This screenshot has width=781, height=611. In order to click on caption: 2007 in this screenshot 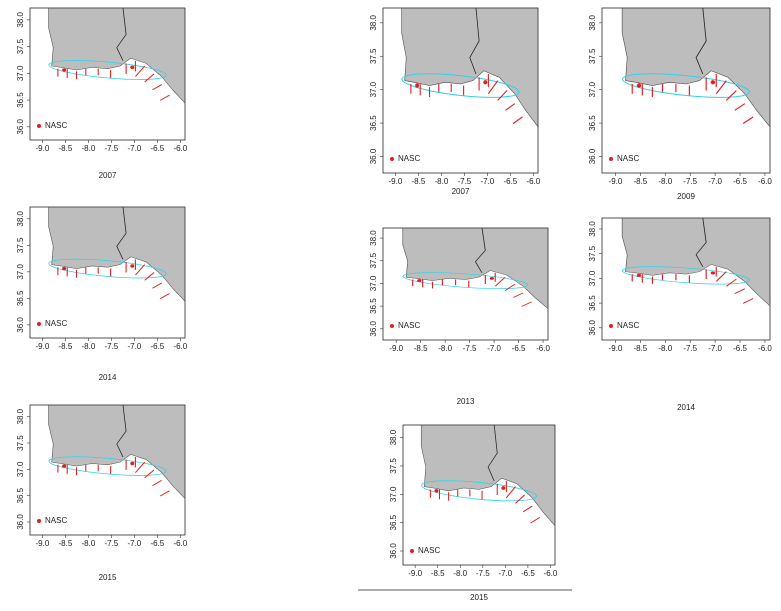, I will do `click(108, 175)`.